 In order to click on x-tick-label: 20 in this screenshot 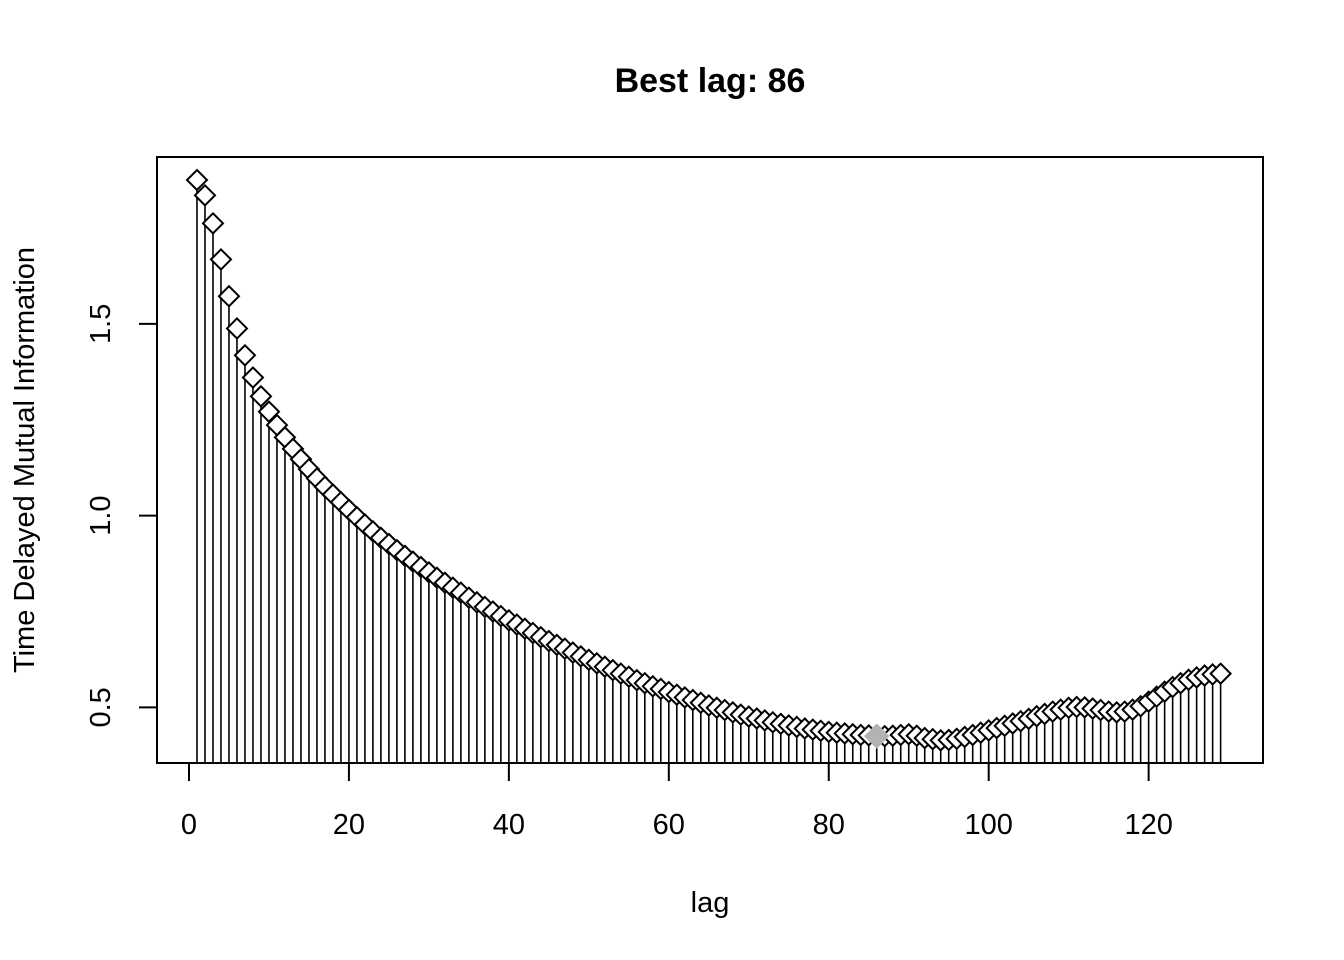, I will do `click(349, 825)`.